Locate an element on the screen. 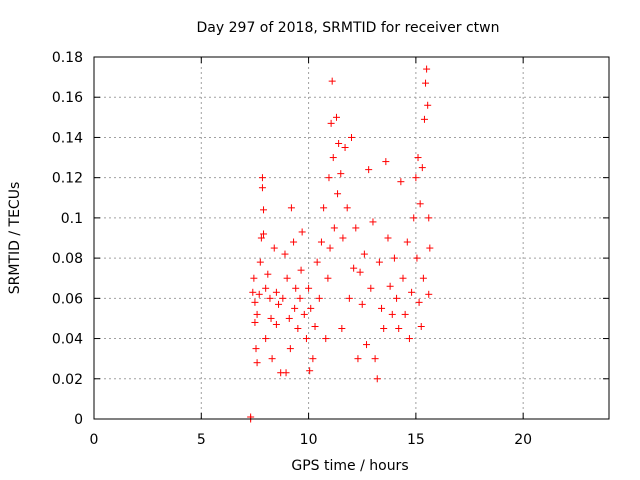 The height and width of the screenshot is (480, 640). y-tick-label: 0.02 is located at coordinates (67, 380).